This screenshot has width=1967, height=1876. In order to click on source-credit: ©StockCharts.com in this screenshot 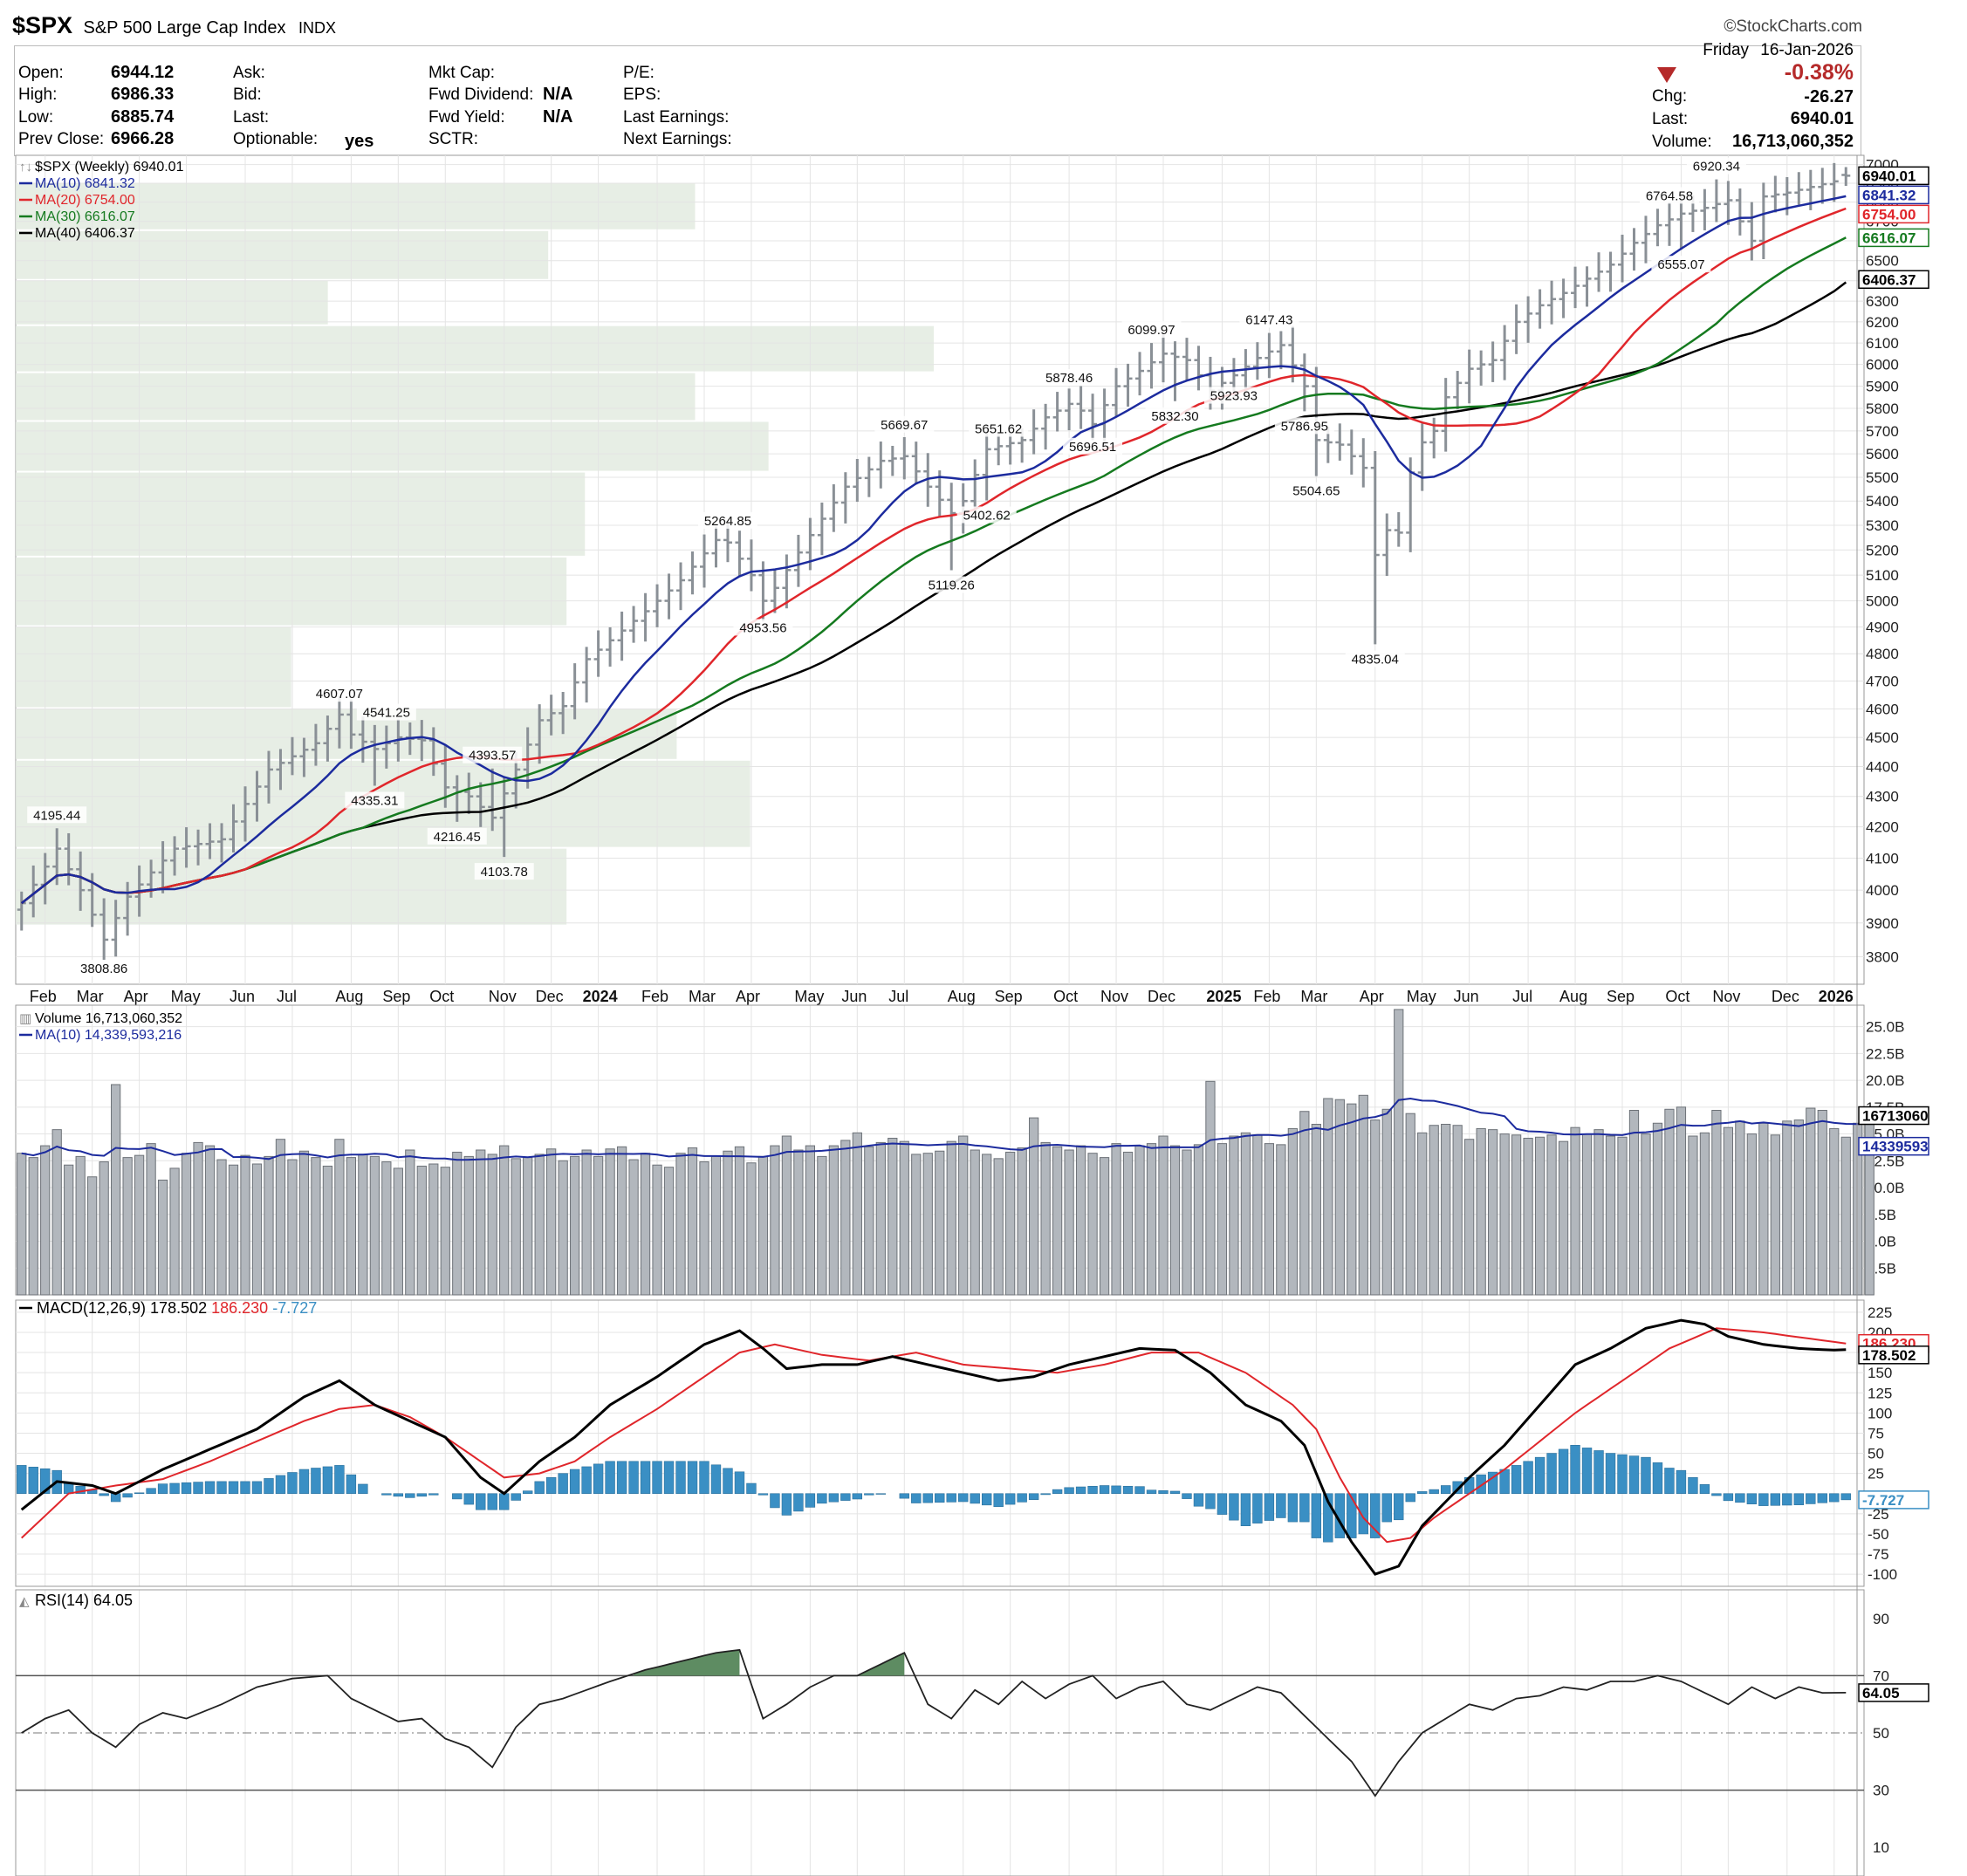, I will do `click(1793, 27)`.